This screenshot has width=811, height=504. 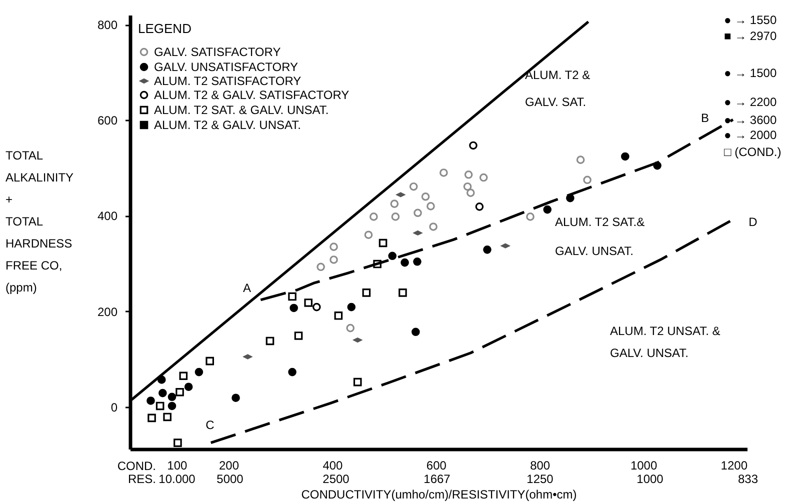 What do you see at coordinates (750, 36) in the screenshot?
I see `annotation: ■ → 2970` at bounding box center [750, 36].